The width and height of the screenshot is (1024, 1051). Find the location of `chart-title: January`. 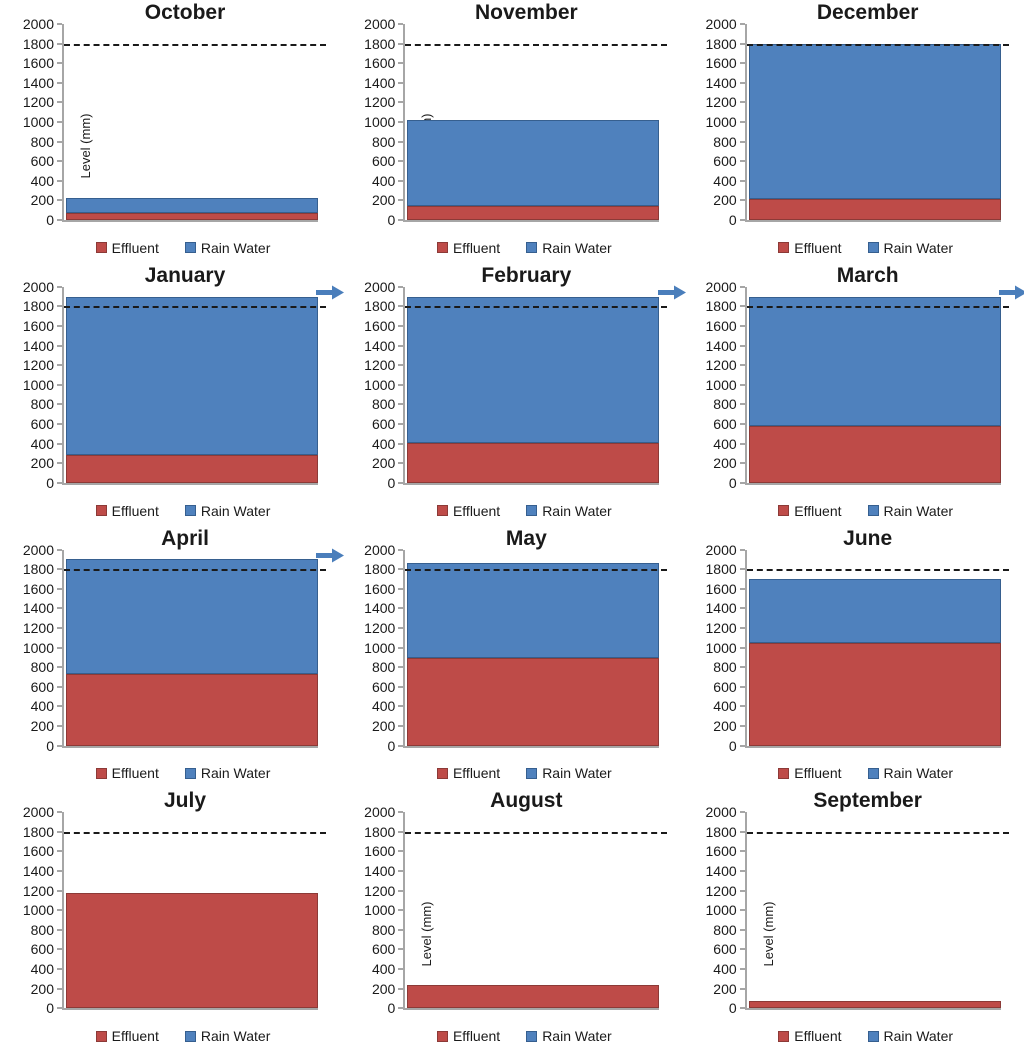

chart-title: January is located at coordinates (185, 275).